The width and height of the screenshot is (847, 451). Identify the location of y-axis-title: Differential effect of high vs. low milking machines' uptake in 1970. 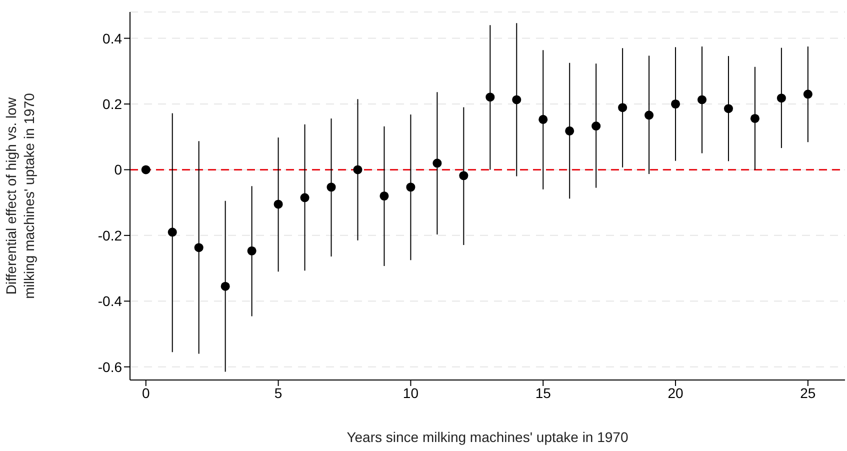
(20, 195).